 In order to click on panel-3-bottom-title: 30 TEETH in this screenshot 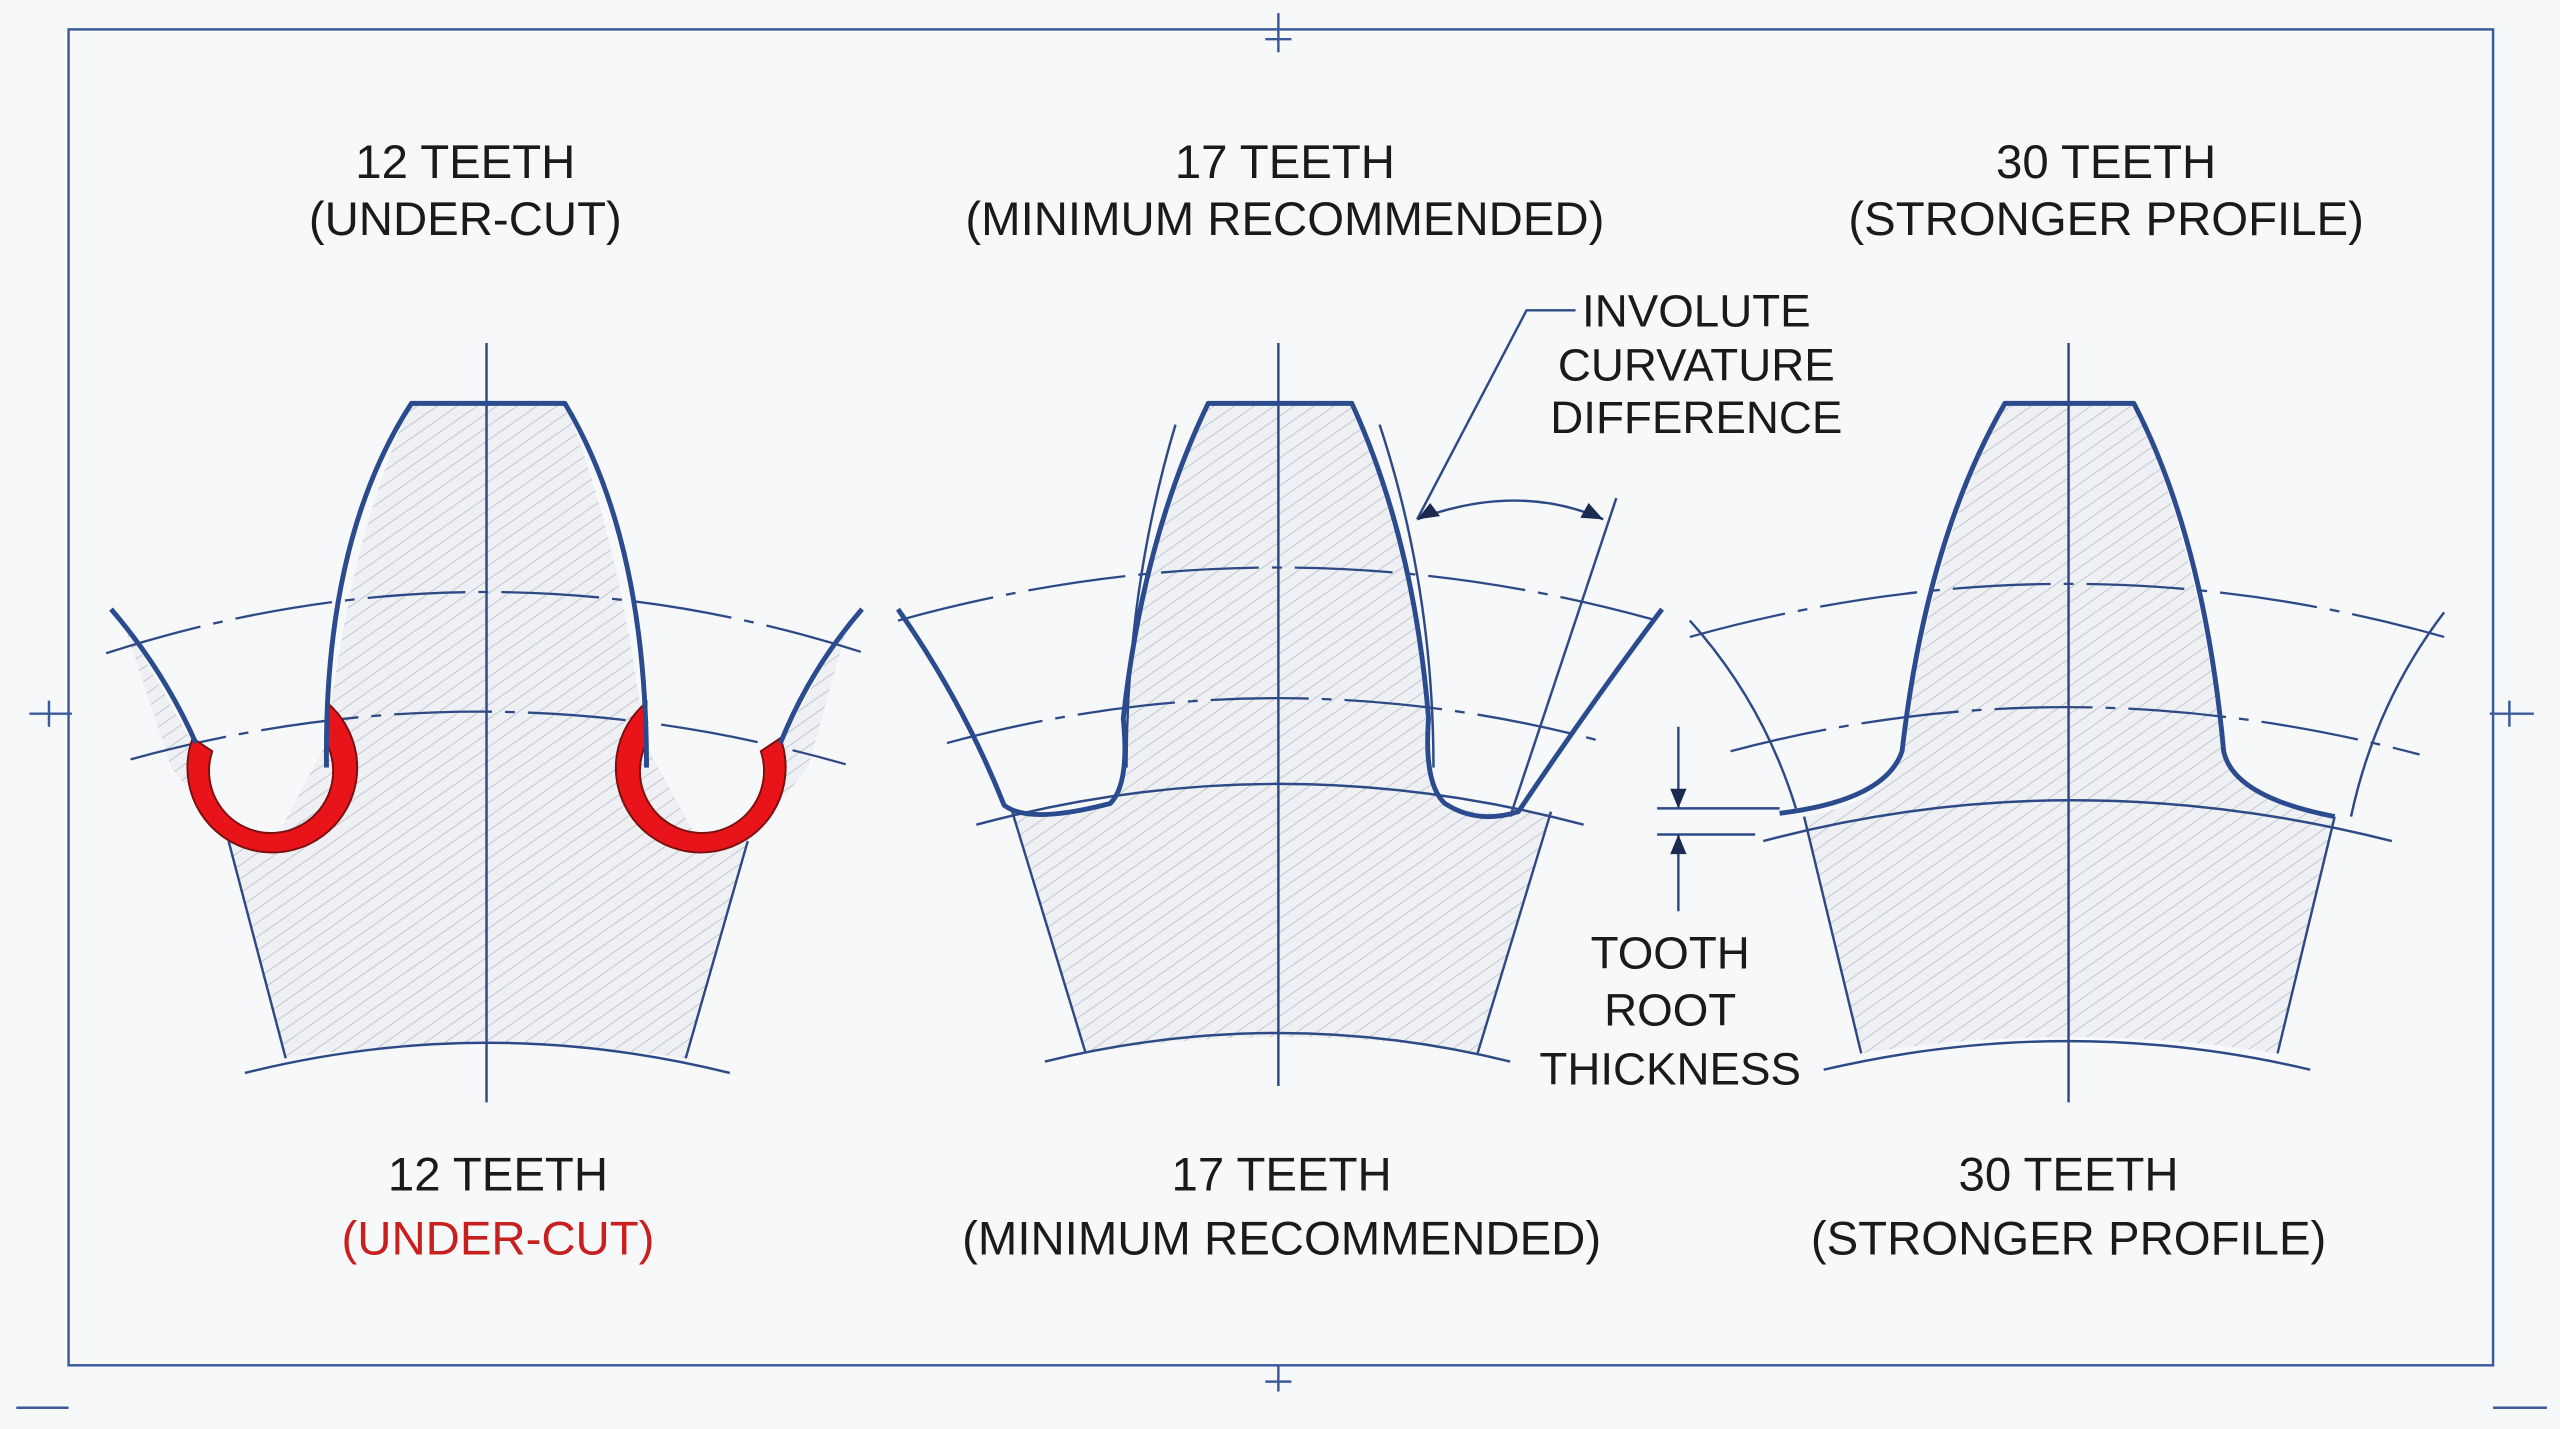, I will do `click(2069, 1175)`.